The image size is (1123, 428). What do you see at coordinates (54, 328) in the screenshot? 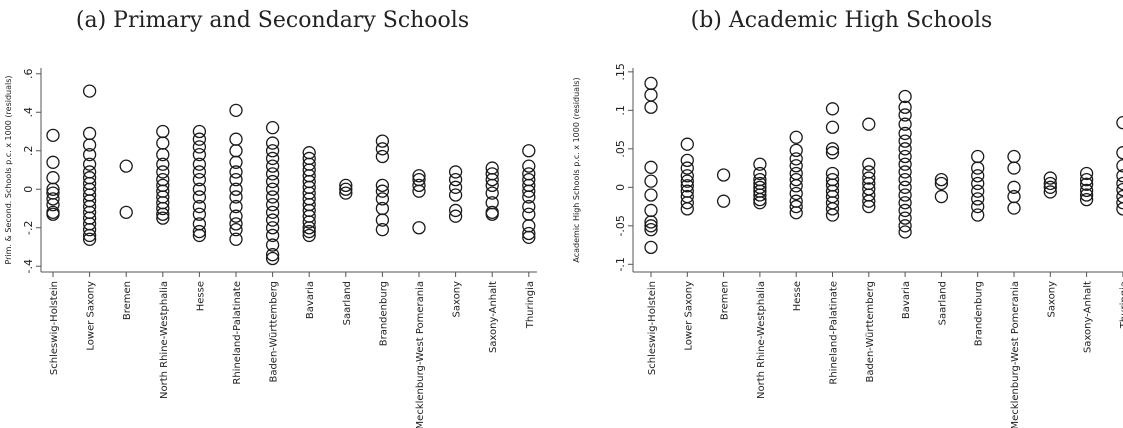
I see `x-tick-label: Schleswig-Holstein` at bounding box center [54, 328].